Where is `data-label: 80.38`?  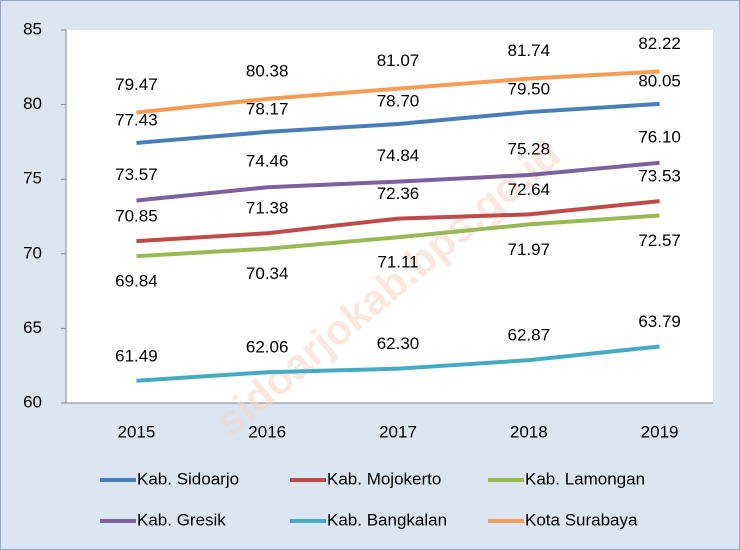
data-label: 80.38 is located at coordinates (267, 70).